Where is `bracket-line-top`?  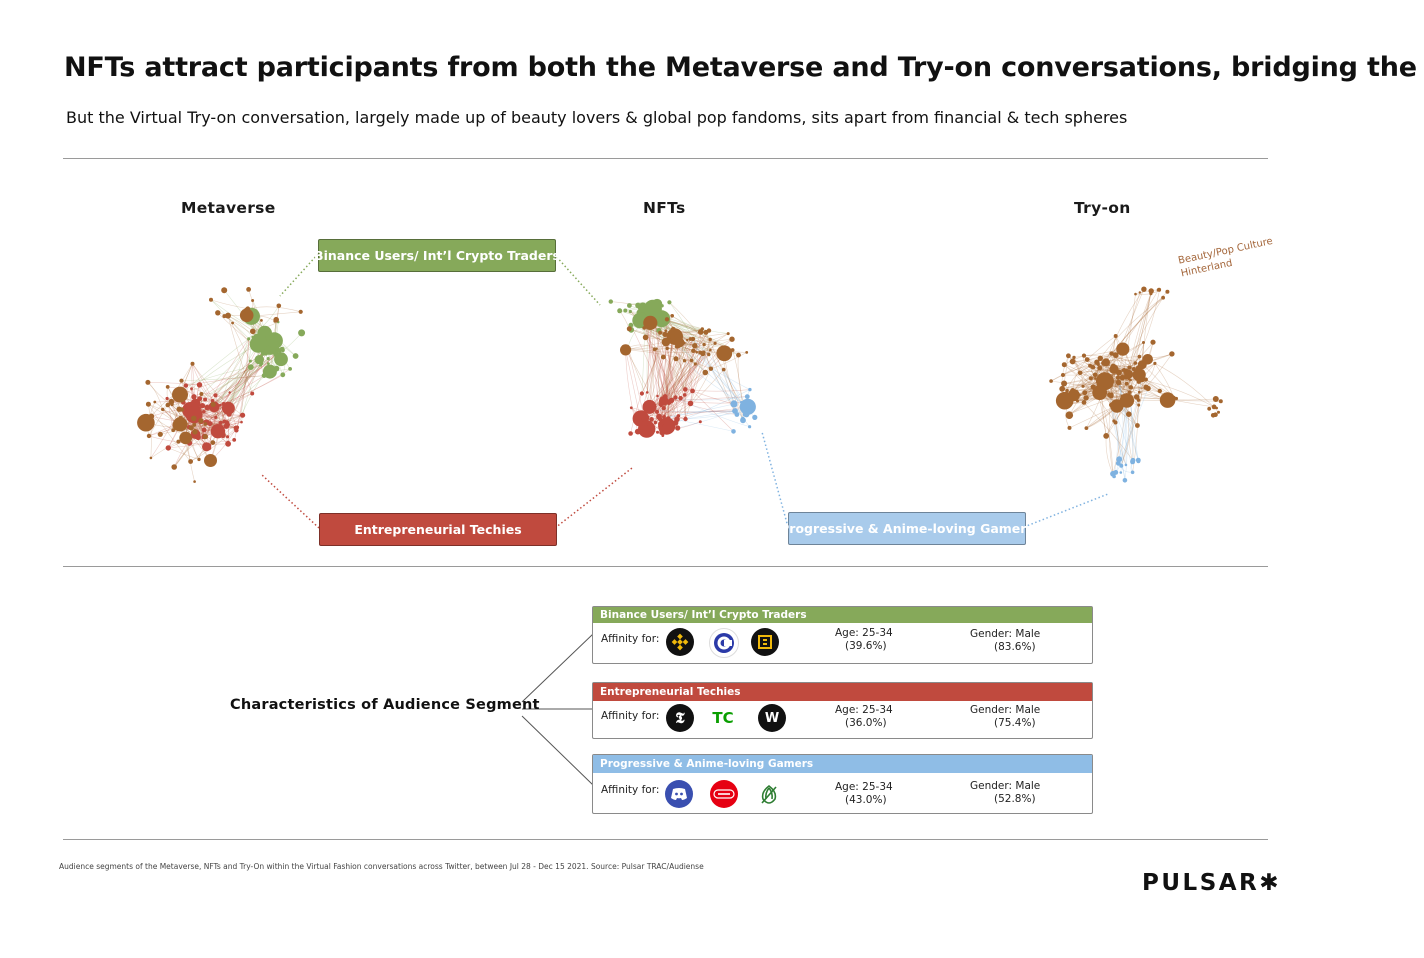 bracket-line-top is located at coordinates (557, 668).